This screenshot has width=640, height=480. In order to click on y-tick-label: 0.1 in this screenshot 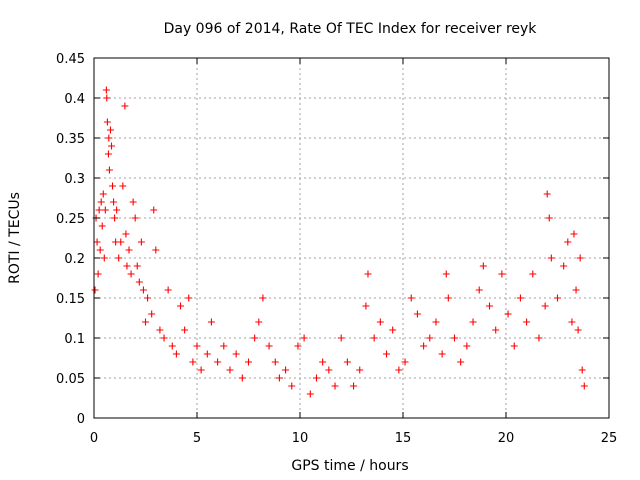, I will do `click(74, 339)`.